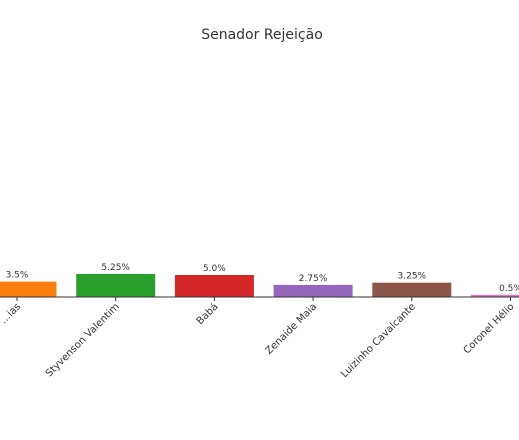  I want to click on bars-group: 3.5% 5.25% 5.0% 2.75% 3.25% 0.5%, so click(259, 280).